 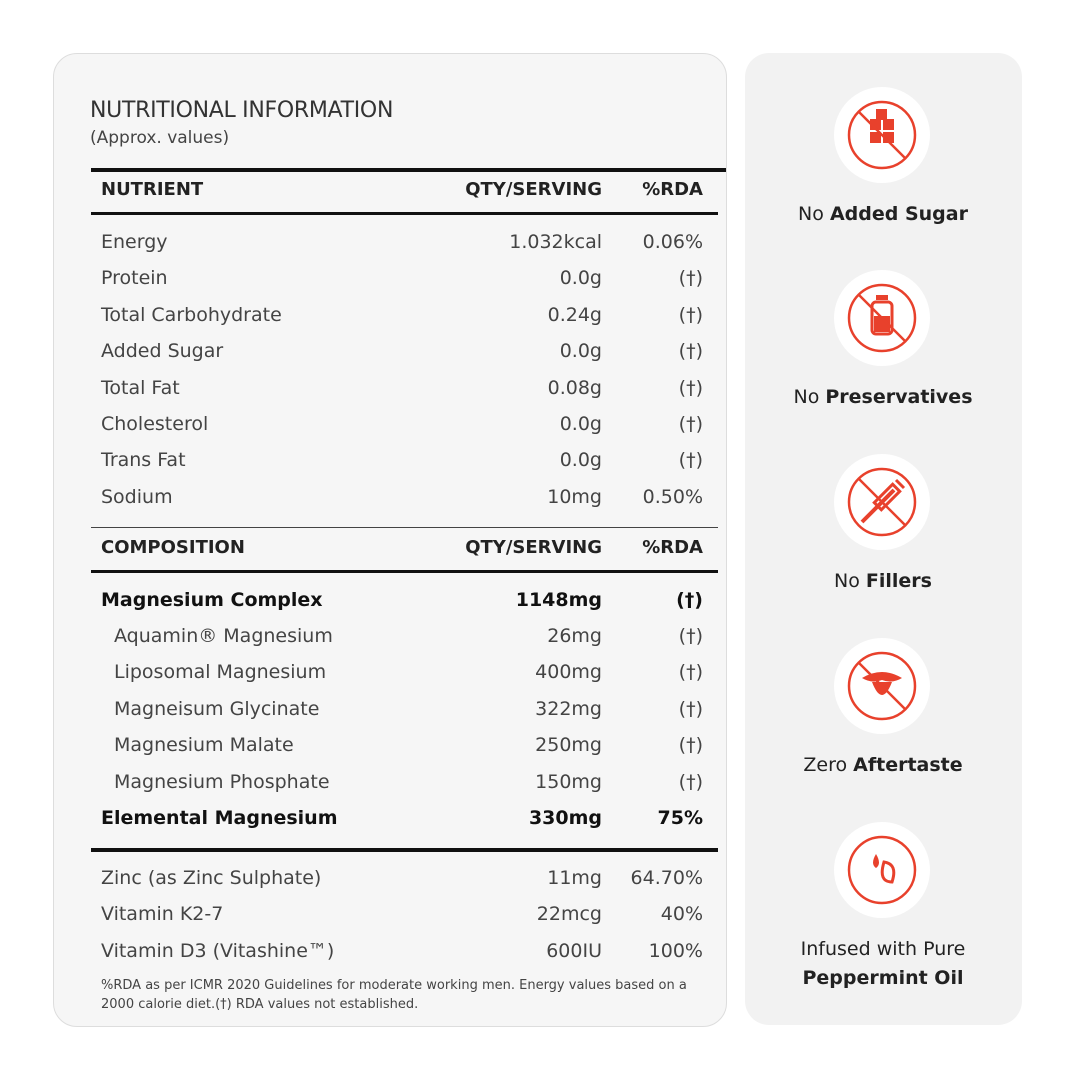 What do you see at coordinates (220, 672) in the screenshot?
I see `cell-name: Liposomal Magnesium` at bounding box center [220, 672].